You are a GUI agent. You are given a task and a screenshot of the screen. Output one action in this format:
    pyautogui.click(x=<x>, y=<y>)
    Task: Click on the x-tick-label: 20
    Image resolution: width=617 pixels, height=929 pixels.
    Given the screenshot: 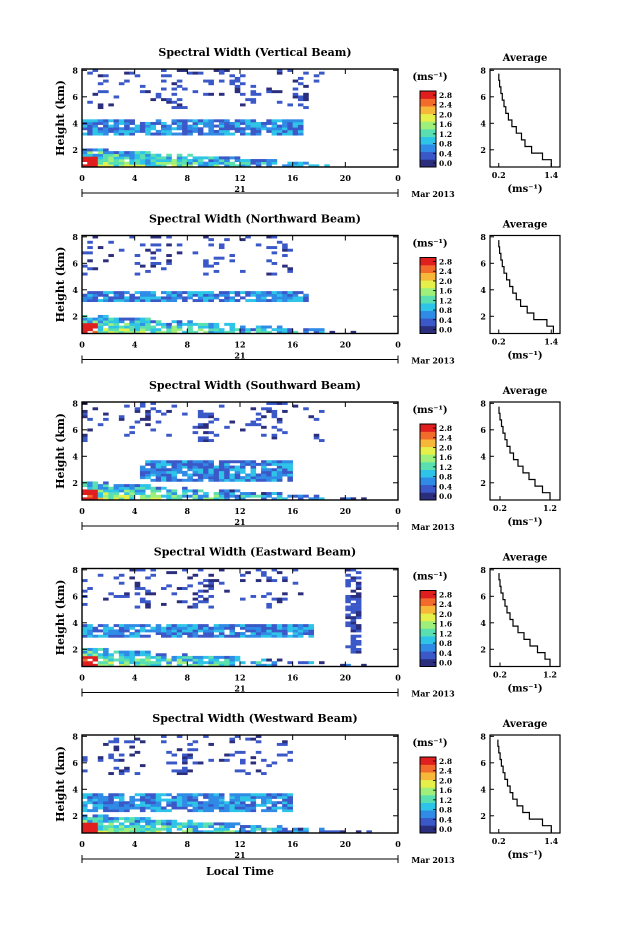 What is the action you would take?
    pyautogui.click(x=346, y=178)
    